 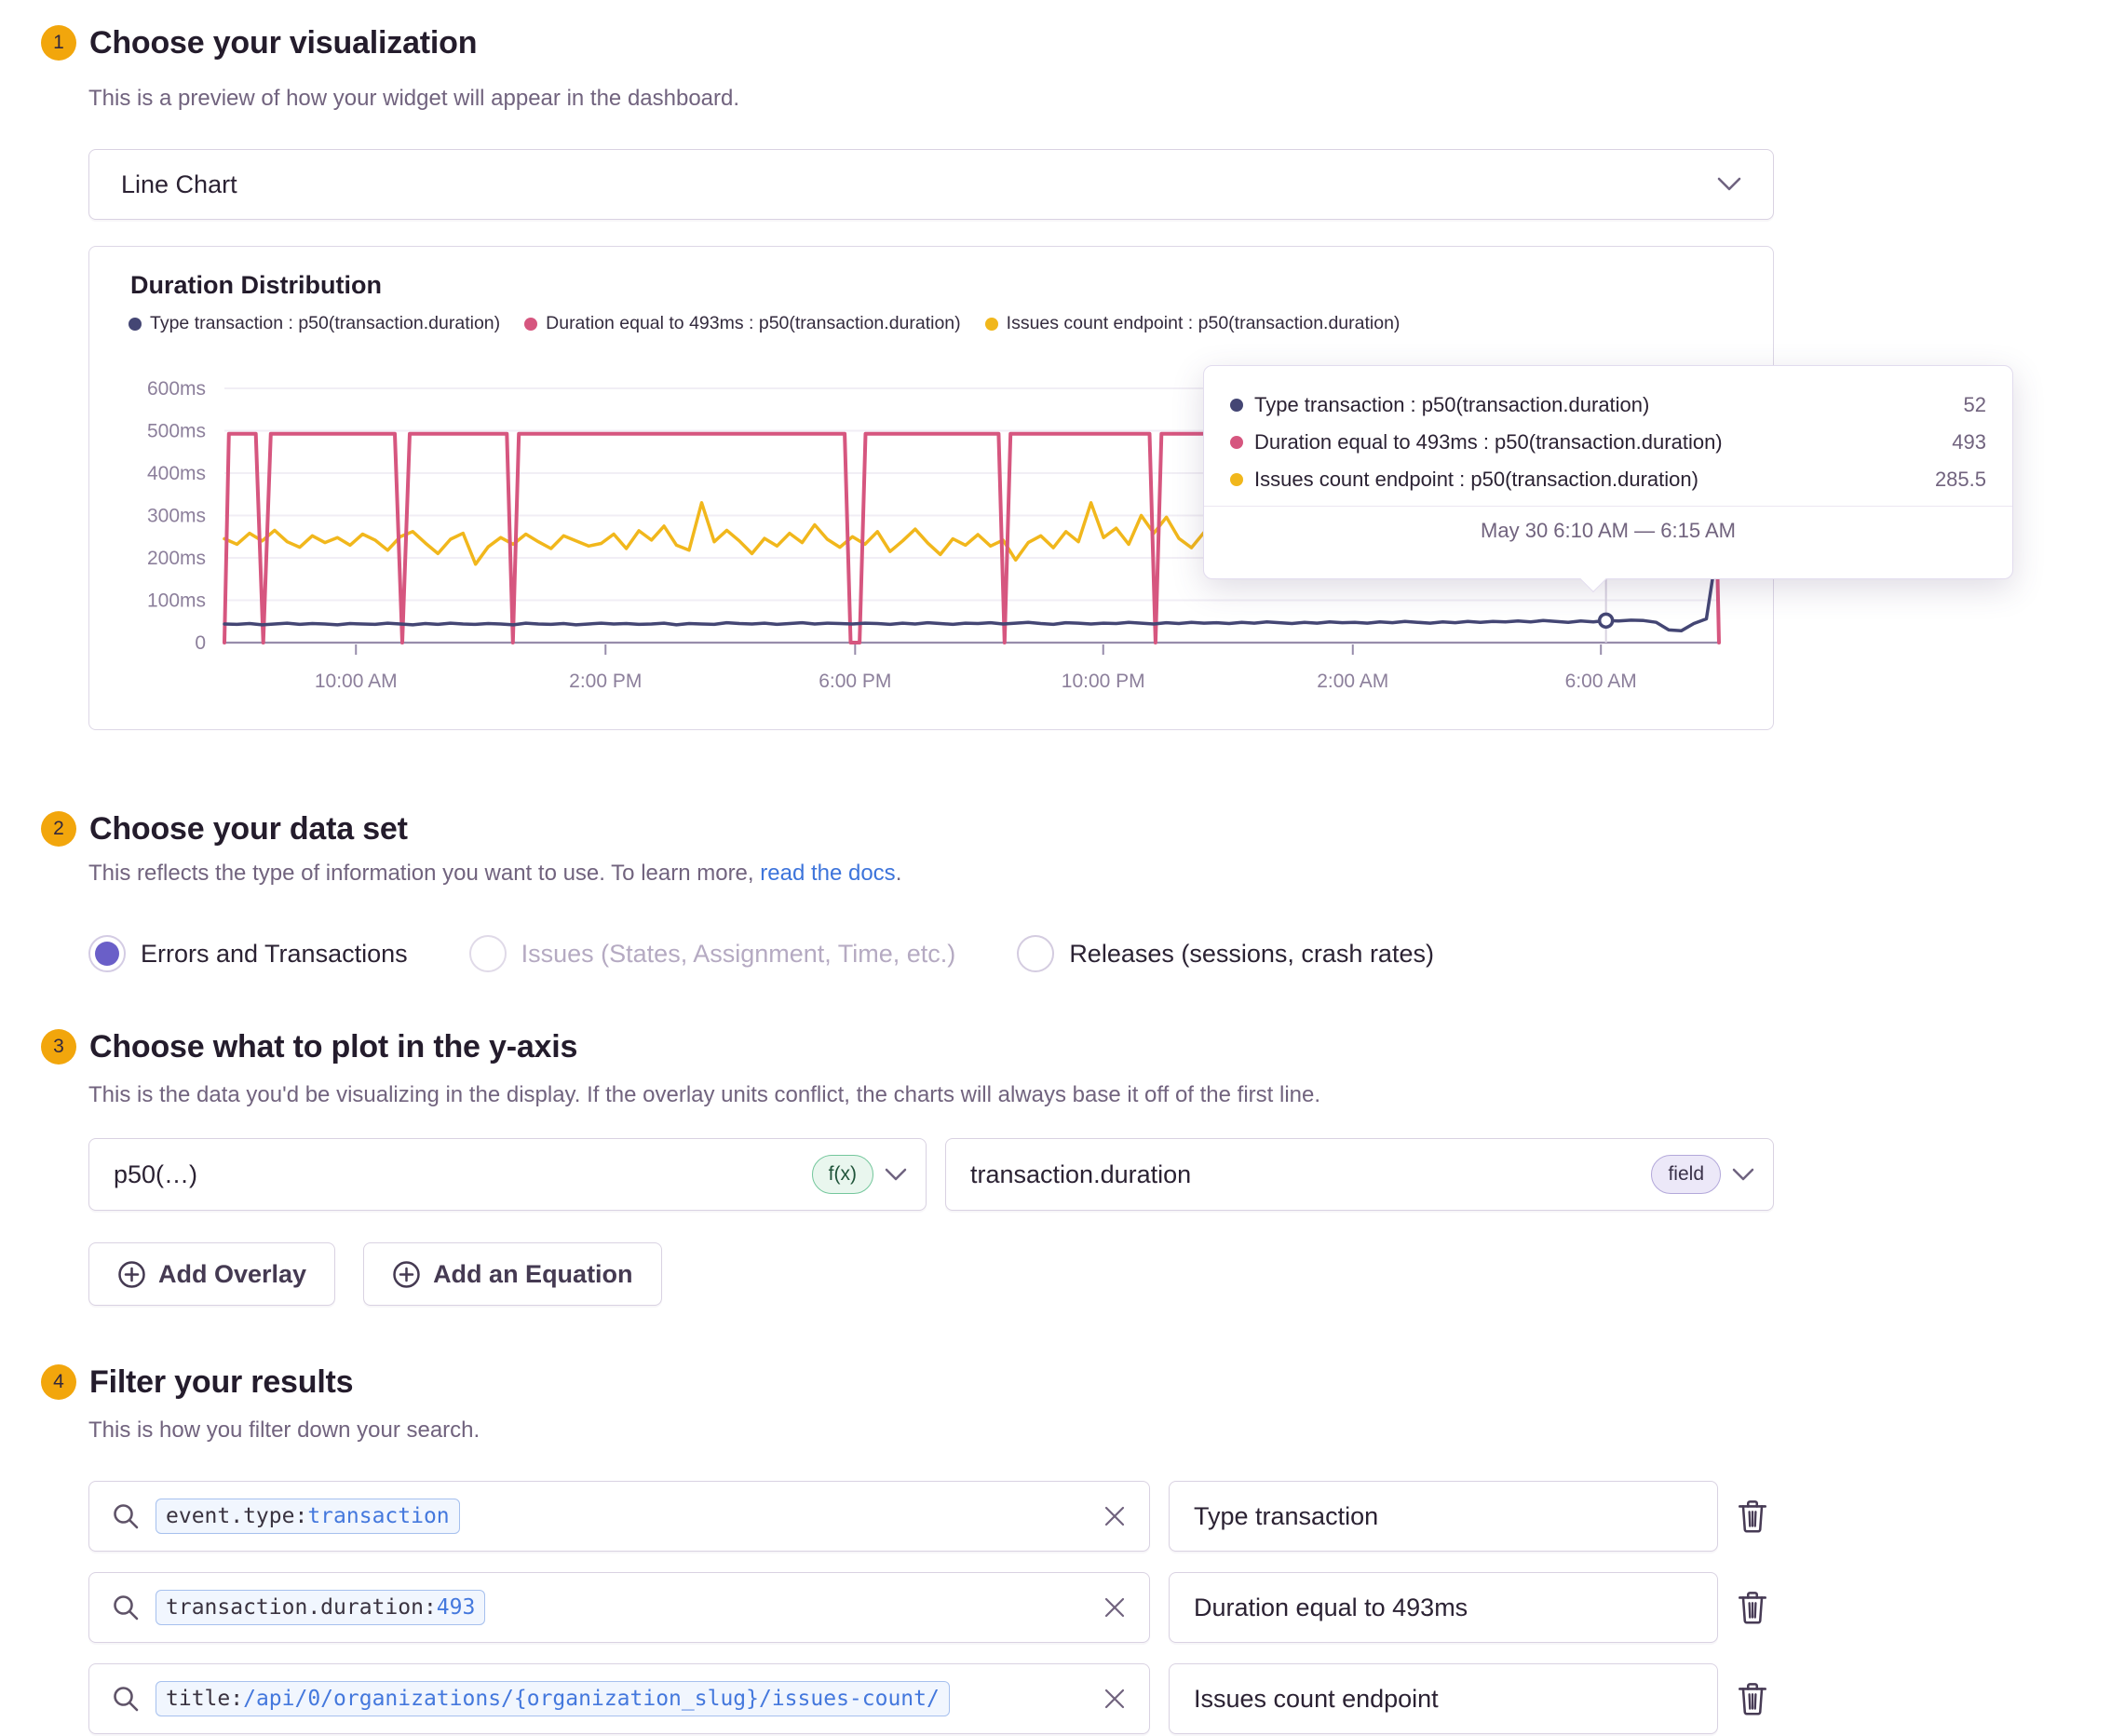 I want to click on step-4-badge: 4, so click(x=58, y=1382).